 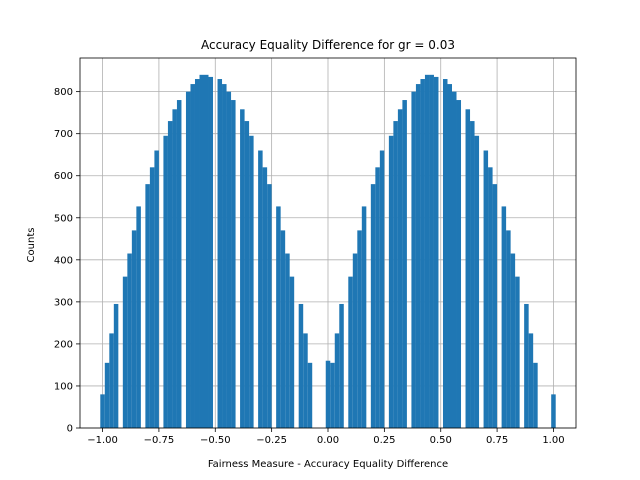 What do you see at coordinates (63, 344) in the screenshot?
I see `y-tick-label: 200` at bounding box center [63, 344].